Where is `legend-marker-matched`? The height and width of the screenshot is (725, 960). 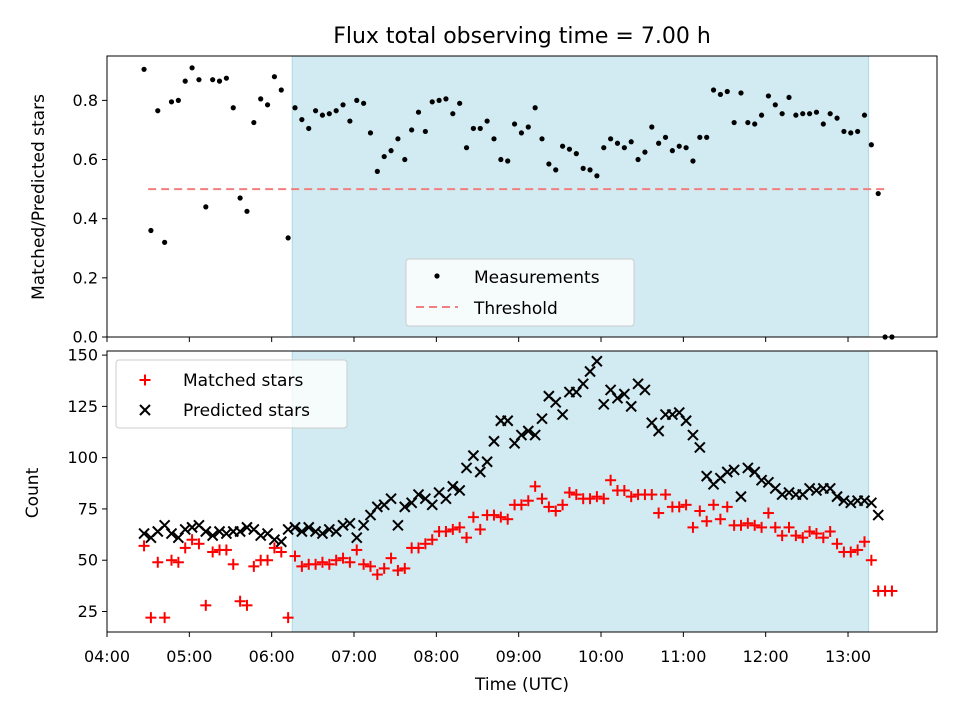 legend-marker-matched is located at coordinates (145, 380).